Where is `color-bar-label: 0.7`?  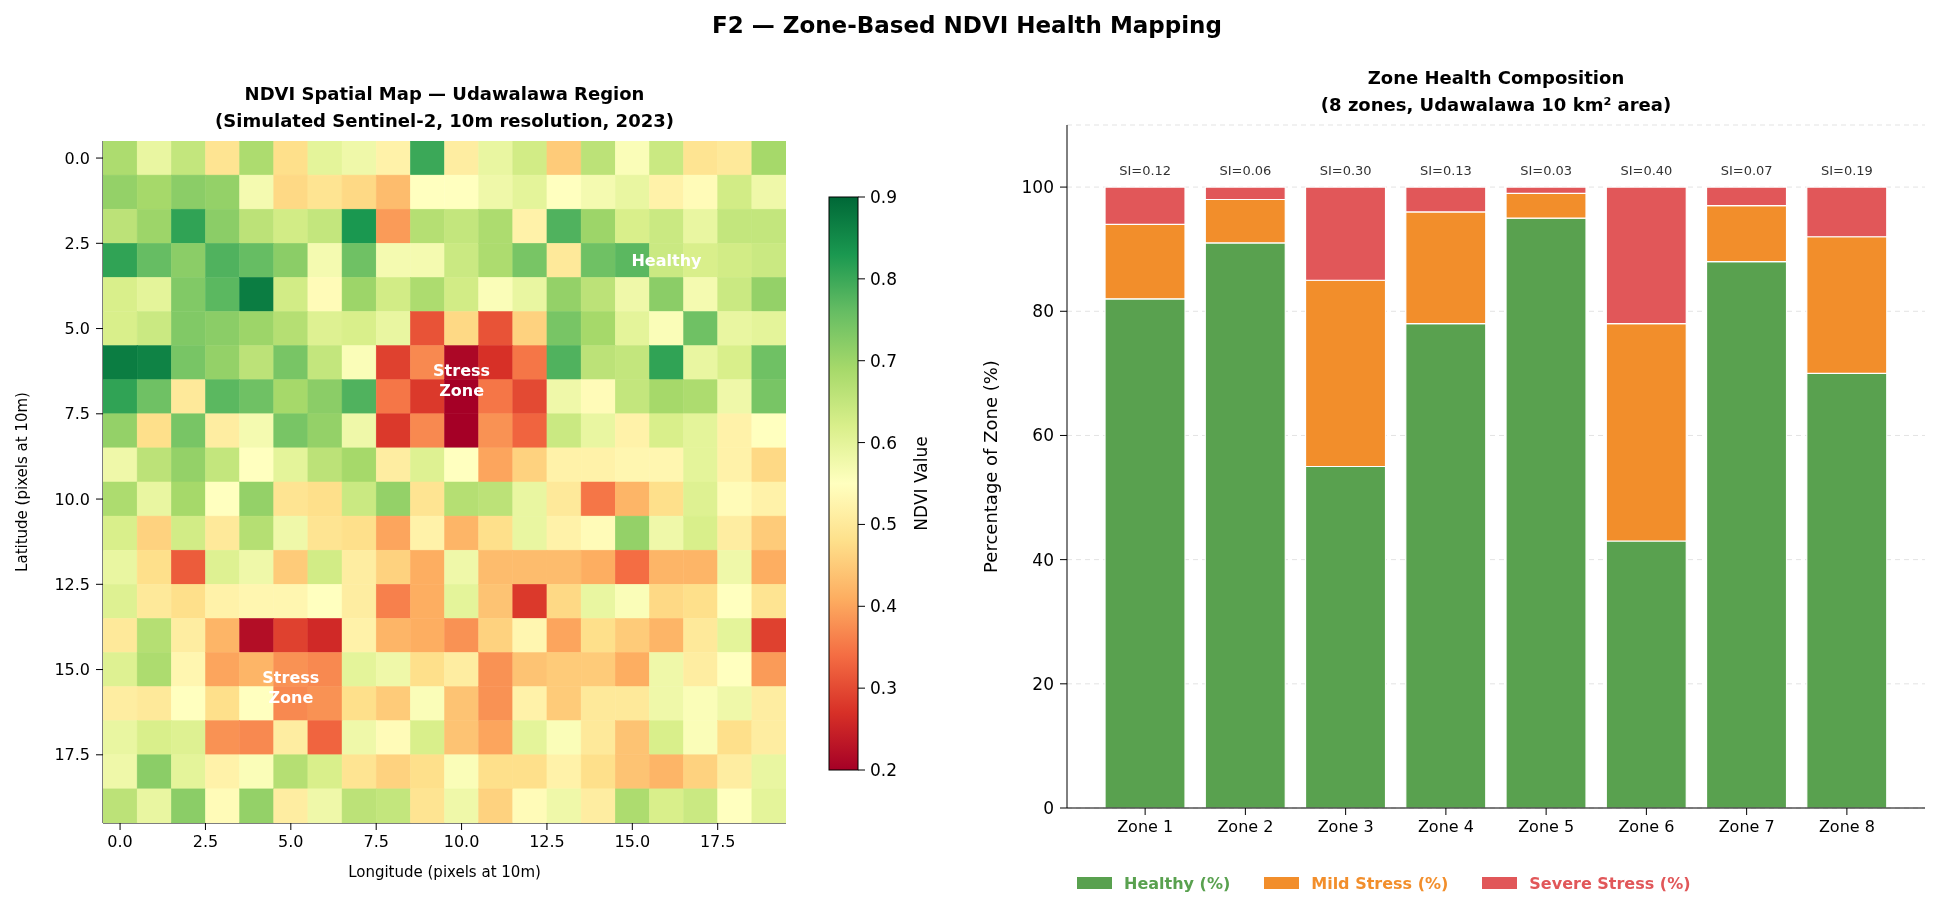
color-bar-label: 0.7 is located at coordinates (884, 360).